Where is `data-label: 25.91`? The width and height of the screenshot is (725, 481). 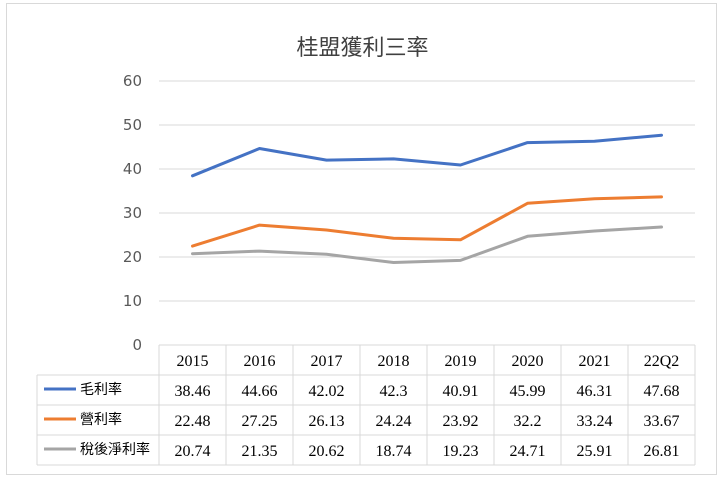
data-label: 25.91 is located at coordinates (595, 451).